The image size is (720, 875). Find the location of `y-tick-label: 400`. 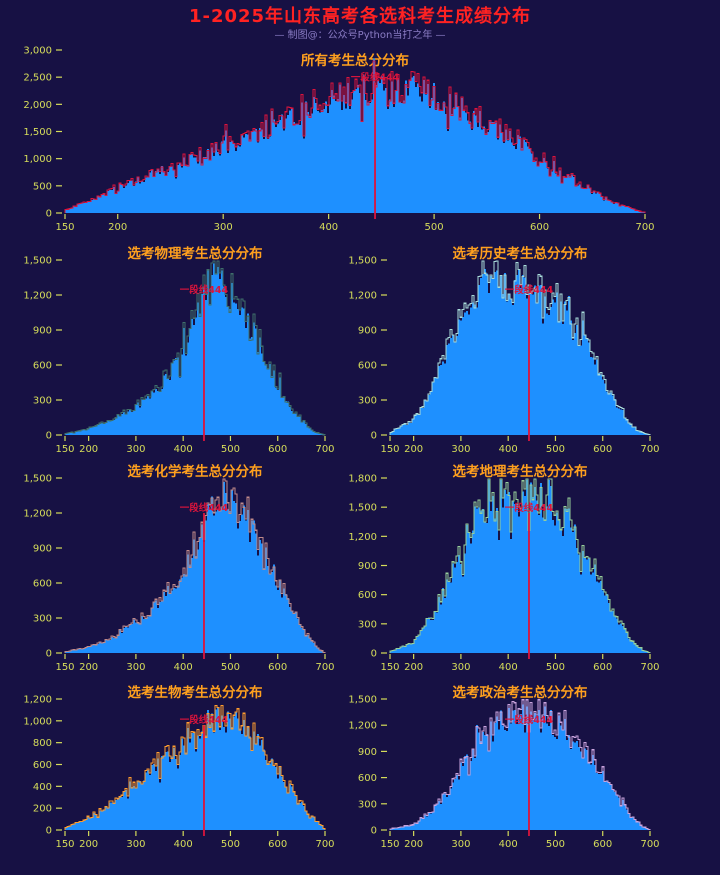

y-tick-label: 400 is located at coordinates (42, 787).